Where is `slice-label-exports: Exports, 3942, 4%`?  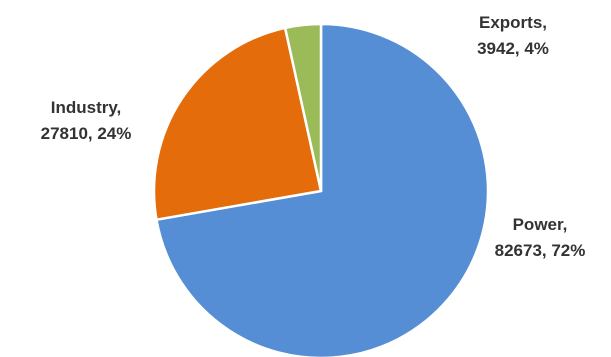 slice-label-exports: Exports, 3942, 4% is located at coordinates (513, 35).